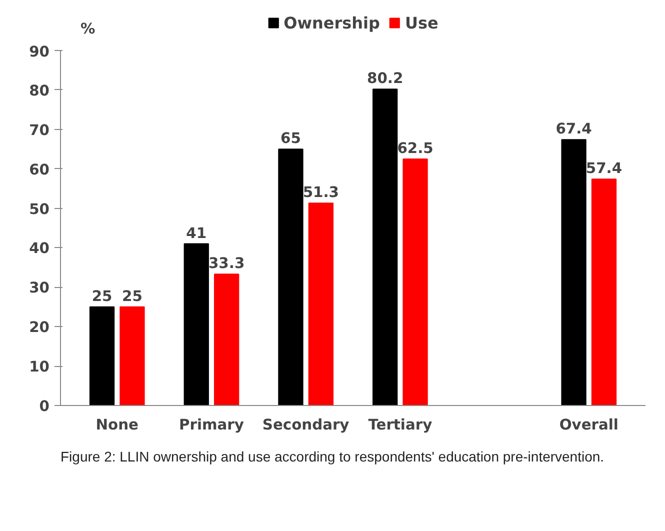  Describe the element at coordinates (39, 130) in the screenshot. I see `y-tick-label: 70` at that location.